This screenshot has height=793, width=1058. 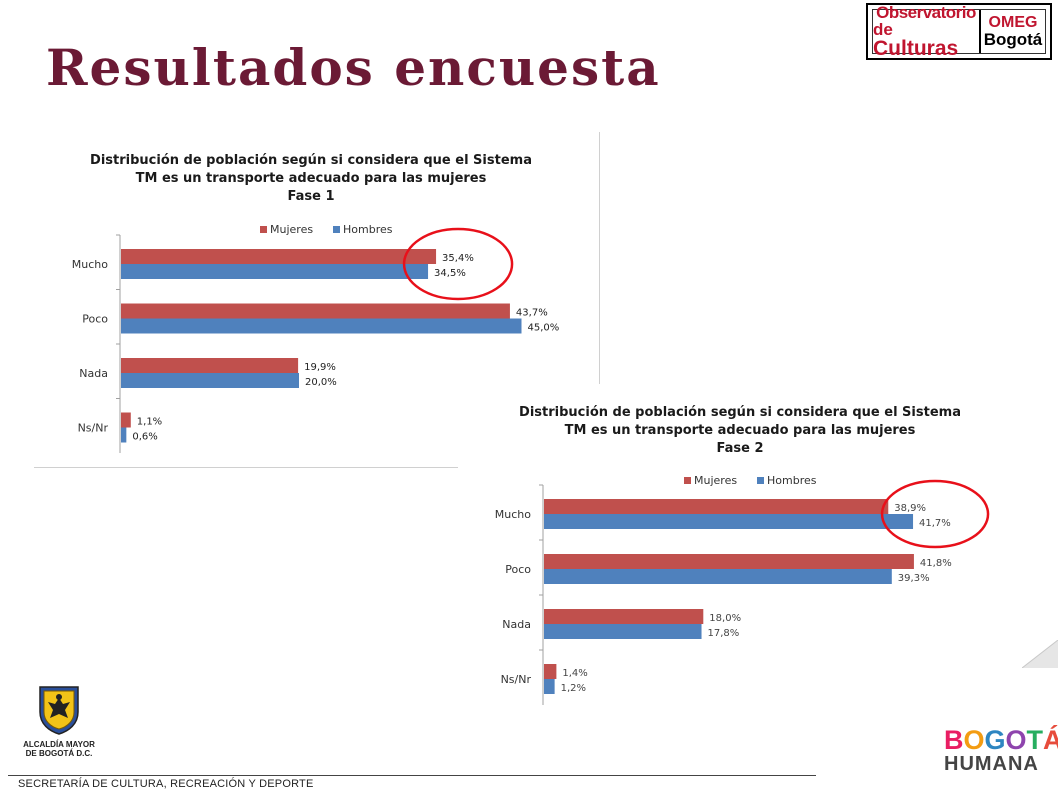 I want to click on chart1-data-label-hombres-nada: 20,0%, so click(x=321, y=382).